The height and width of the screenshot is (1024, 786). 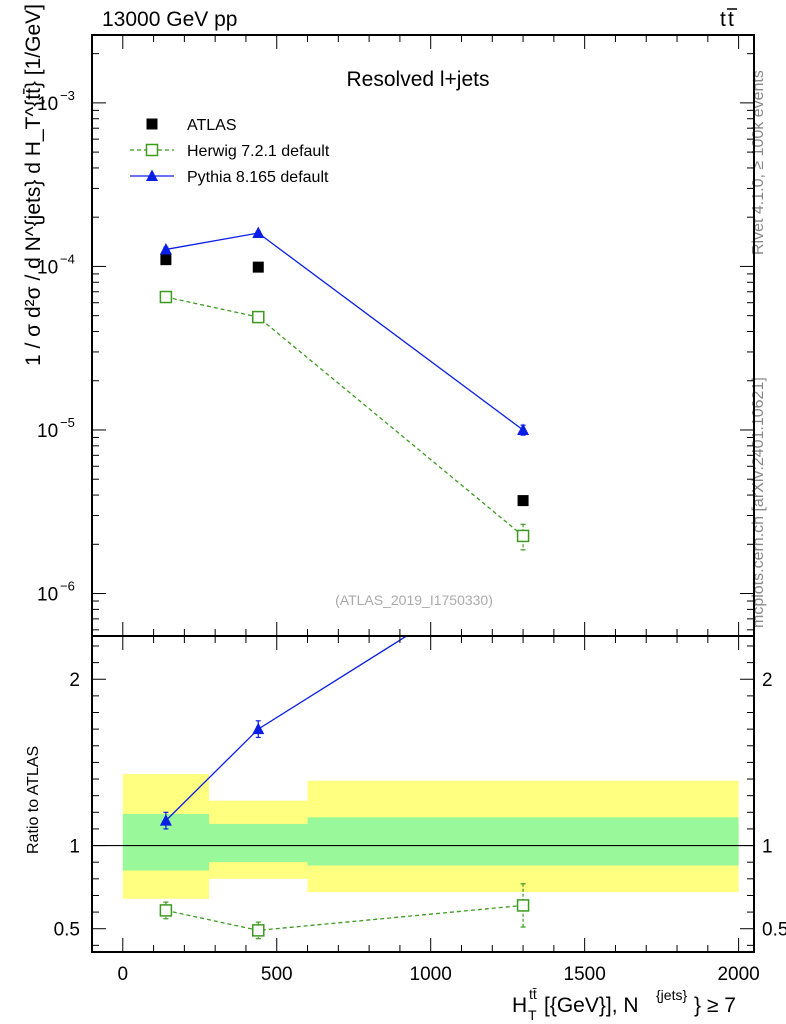 What do you see at coordinates (533, 994) in the screenshot?
I see `x-axis-label-sup: tt̄` at bounding box center [533, 994].